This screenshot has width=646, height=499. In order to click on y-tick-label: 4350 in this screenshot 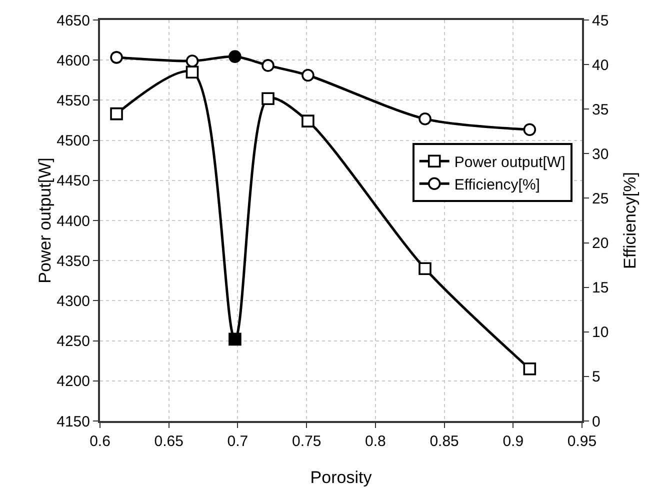, I will do `click(73, 261)`.